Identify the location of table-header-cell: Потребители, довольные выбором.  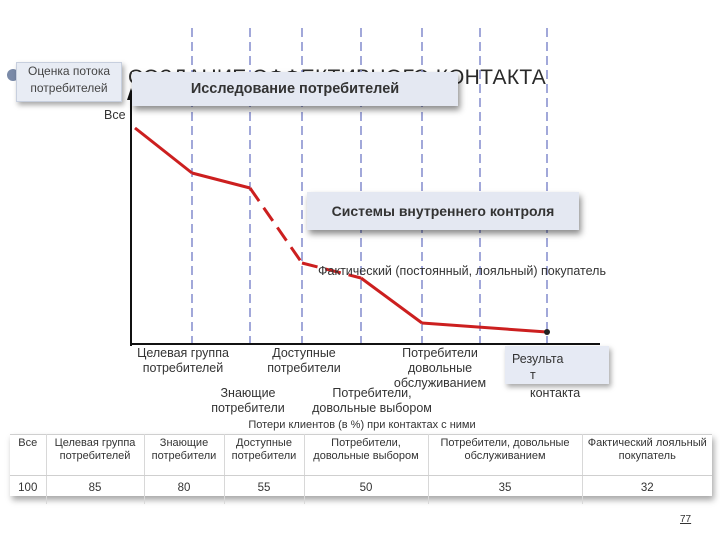
(366, 455).